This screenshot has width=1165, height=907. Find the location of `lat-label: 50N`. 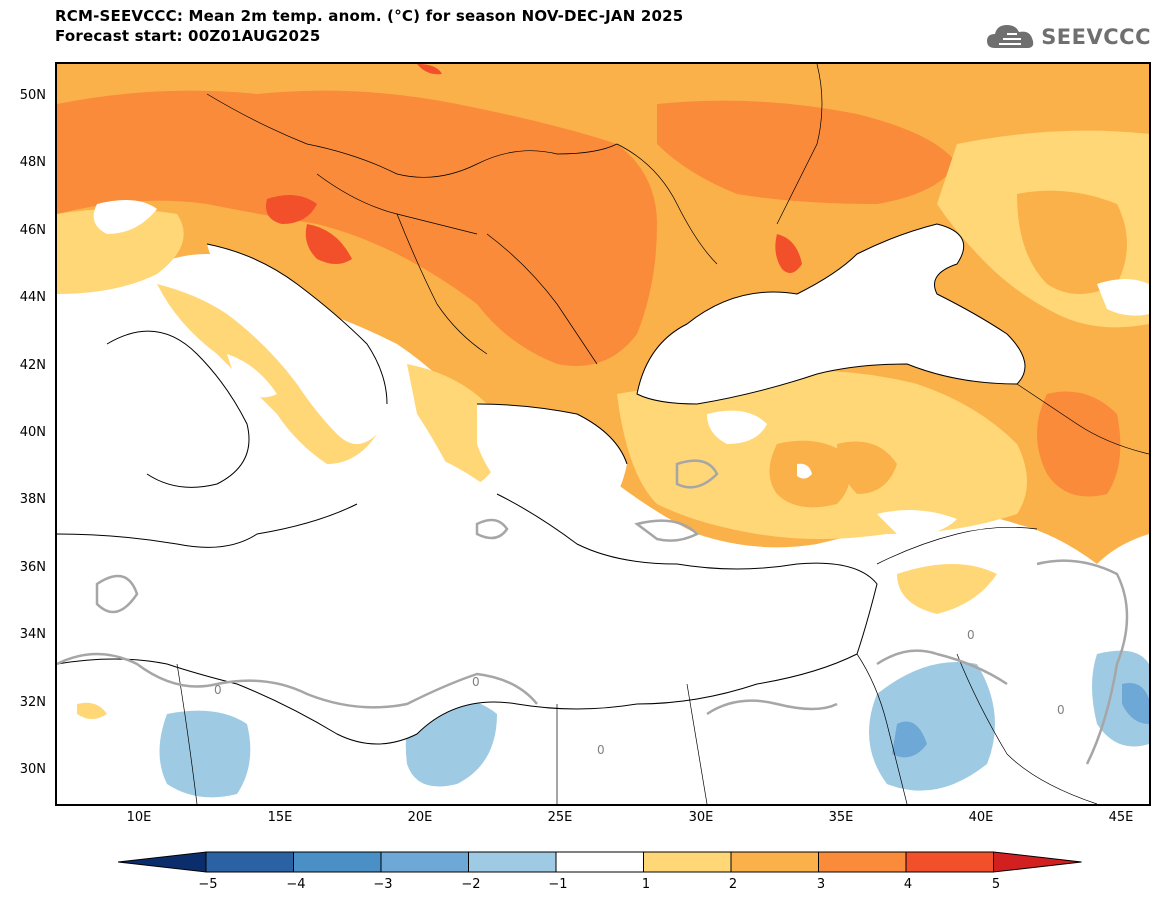

lat-label: 50N is located at coordinates (32, 95).